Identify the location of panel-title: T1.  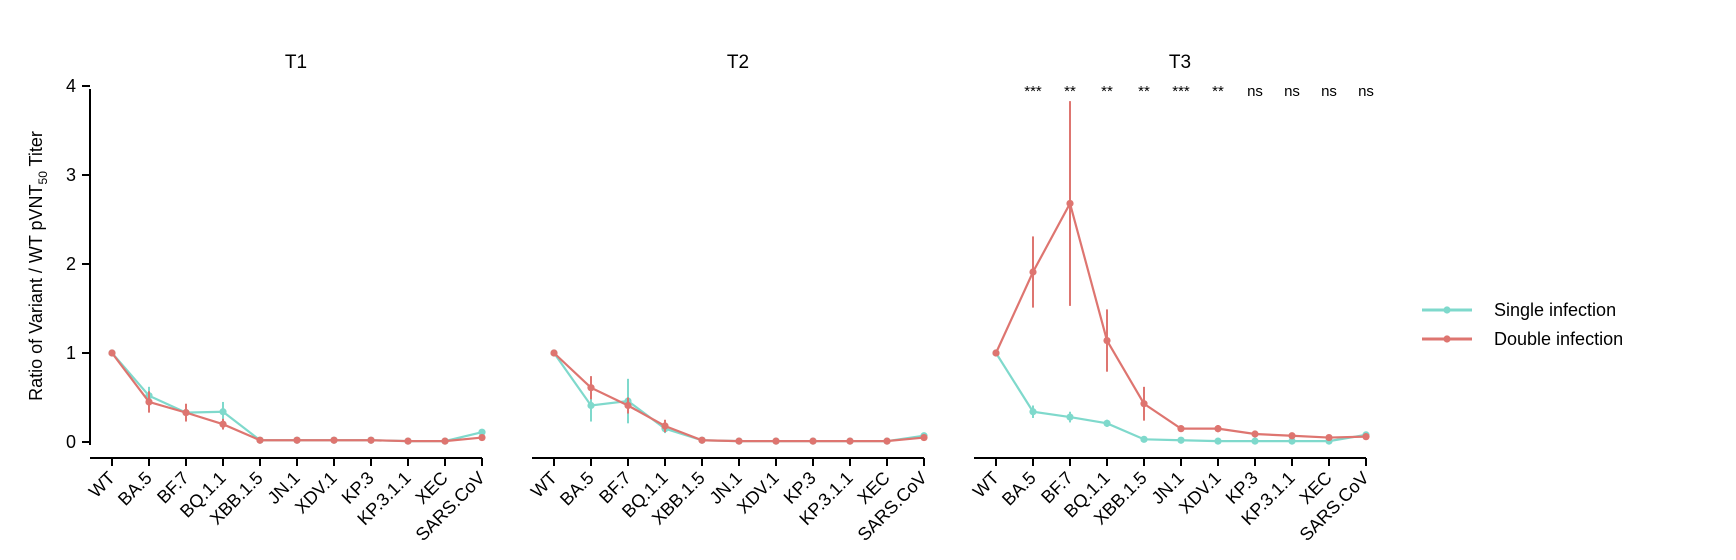
(296, 62).